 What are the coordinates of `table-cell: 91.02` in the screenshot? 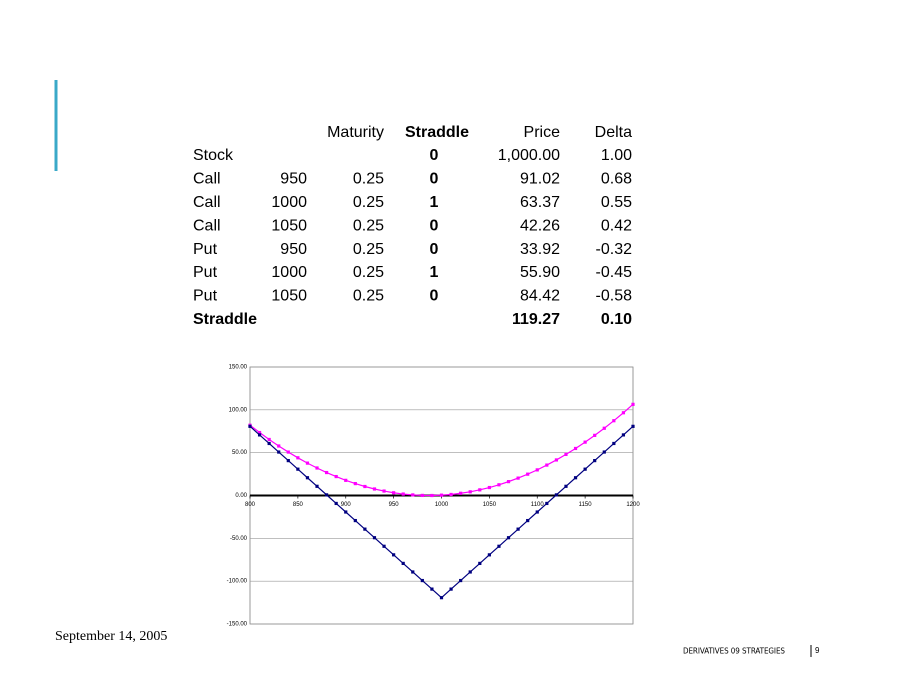 It's located at (540, 179).